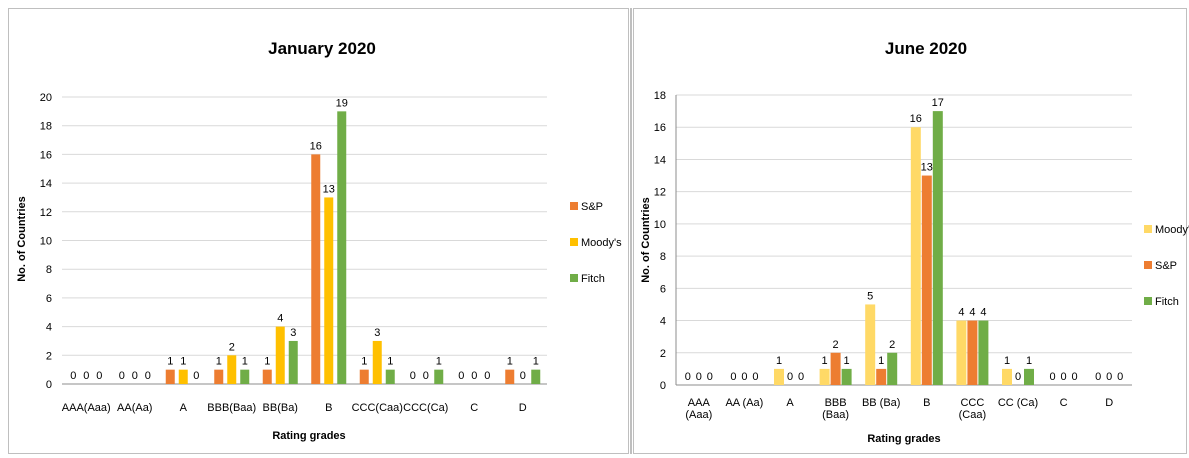 Image resolution: width=1189 pixels, height=458 pixels. I want to click on x-tick-label: BB (Ba), so click(881, 403).